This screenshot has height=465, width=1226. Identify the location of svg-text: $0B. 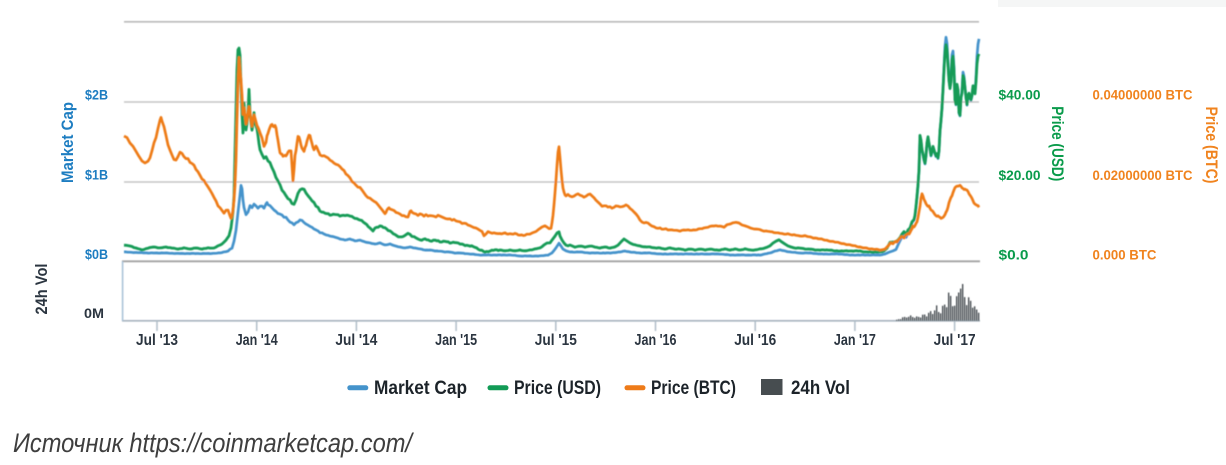
(96, 254).